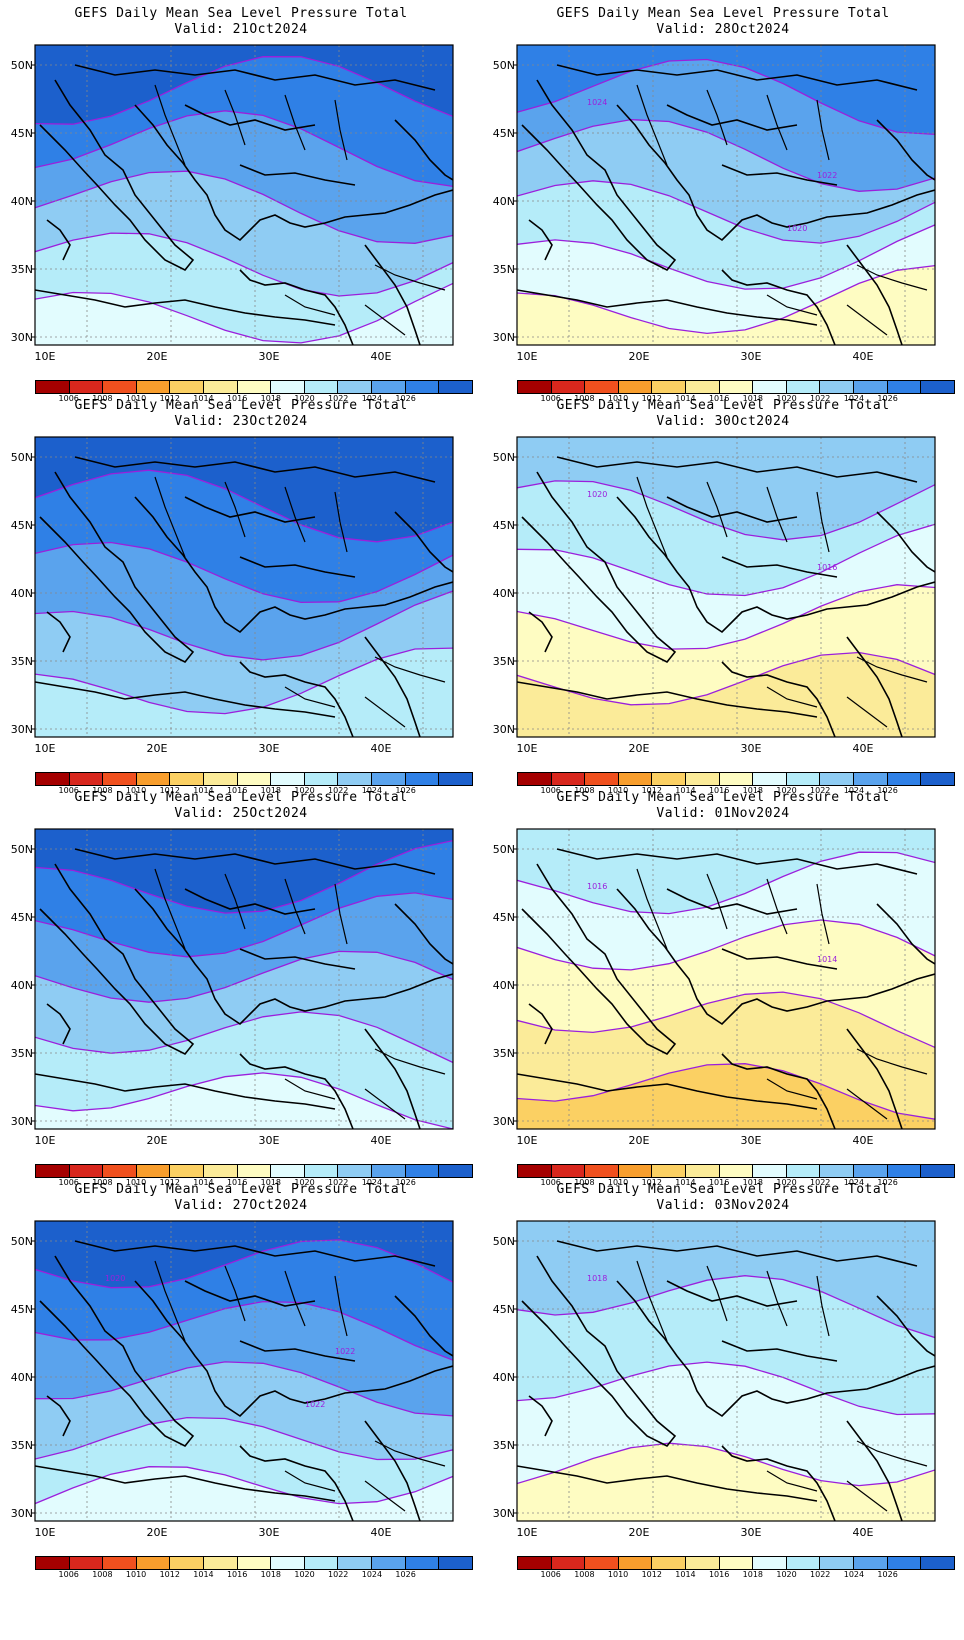 This screenshot has width=964, height=1640. What do you see at coordinates (820, 1182) in the screenshot?
I see `colorbar-label: 1022` at bounding box center [820, 1182].